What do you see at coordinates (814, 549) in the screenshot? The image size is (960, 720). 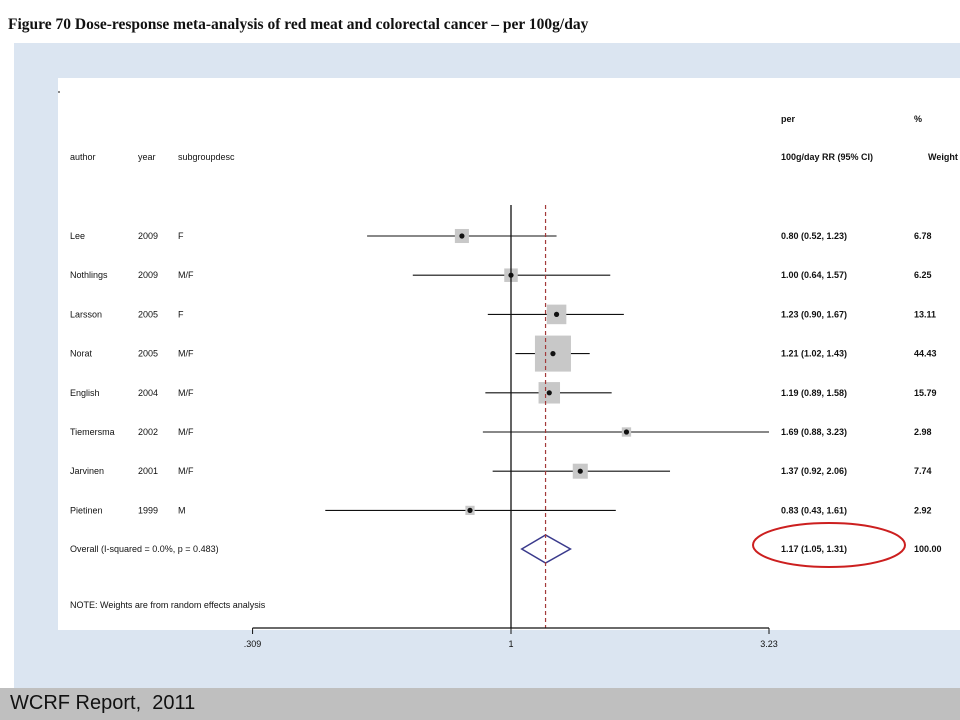 I see `overall-ci-text: 1.17 (1.05, 1.31)` at bounding box center [814, 549].